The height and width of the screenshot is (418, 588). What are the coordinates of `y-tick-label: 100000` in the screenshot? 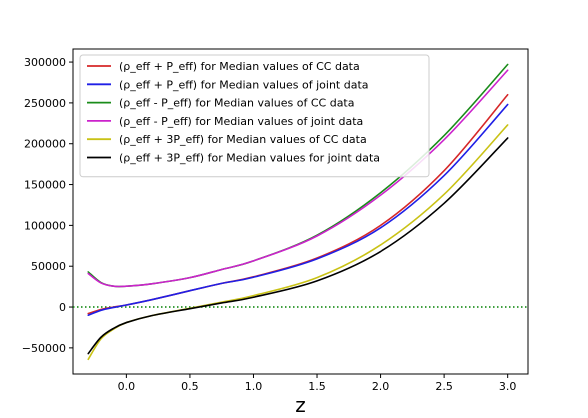 It's located at (45, 225).